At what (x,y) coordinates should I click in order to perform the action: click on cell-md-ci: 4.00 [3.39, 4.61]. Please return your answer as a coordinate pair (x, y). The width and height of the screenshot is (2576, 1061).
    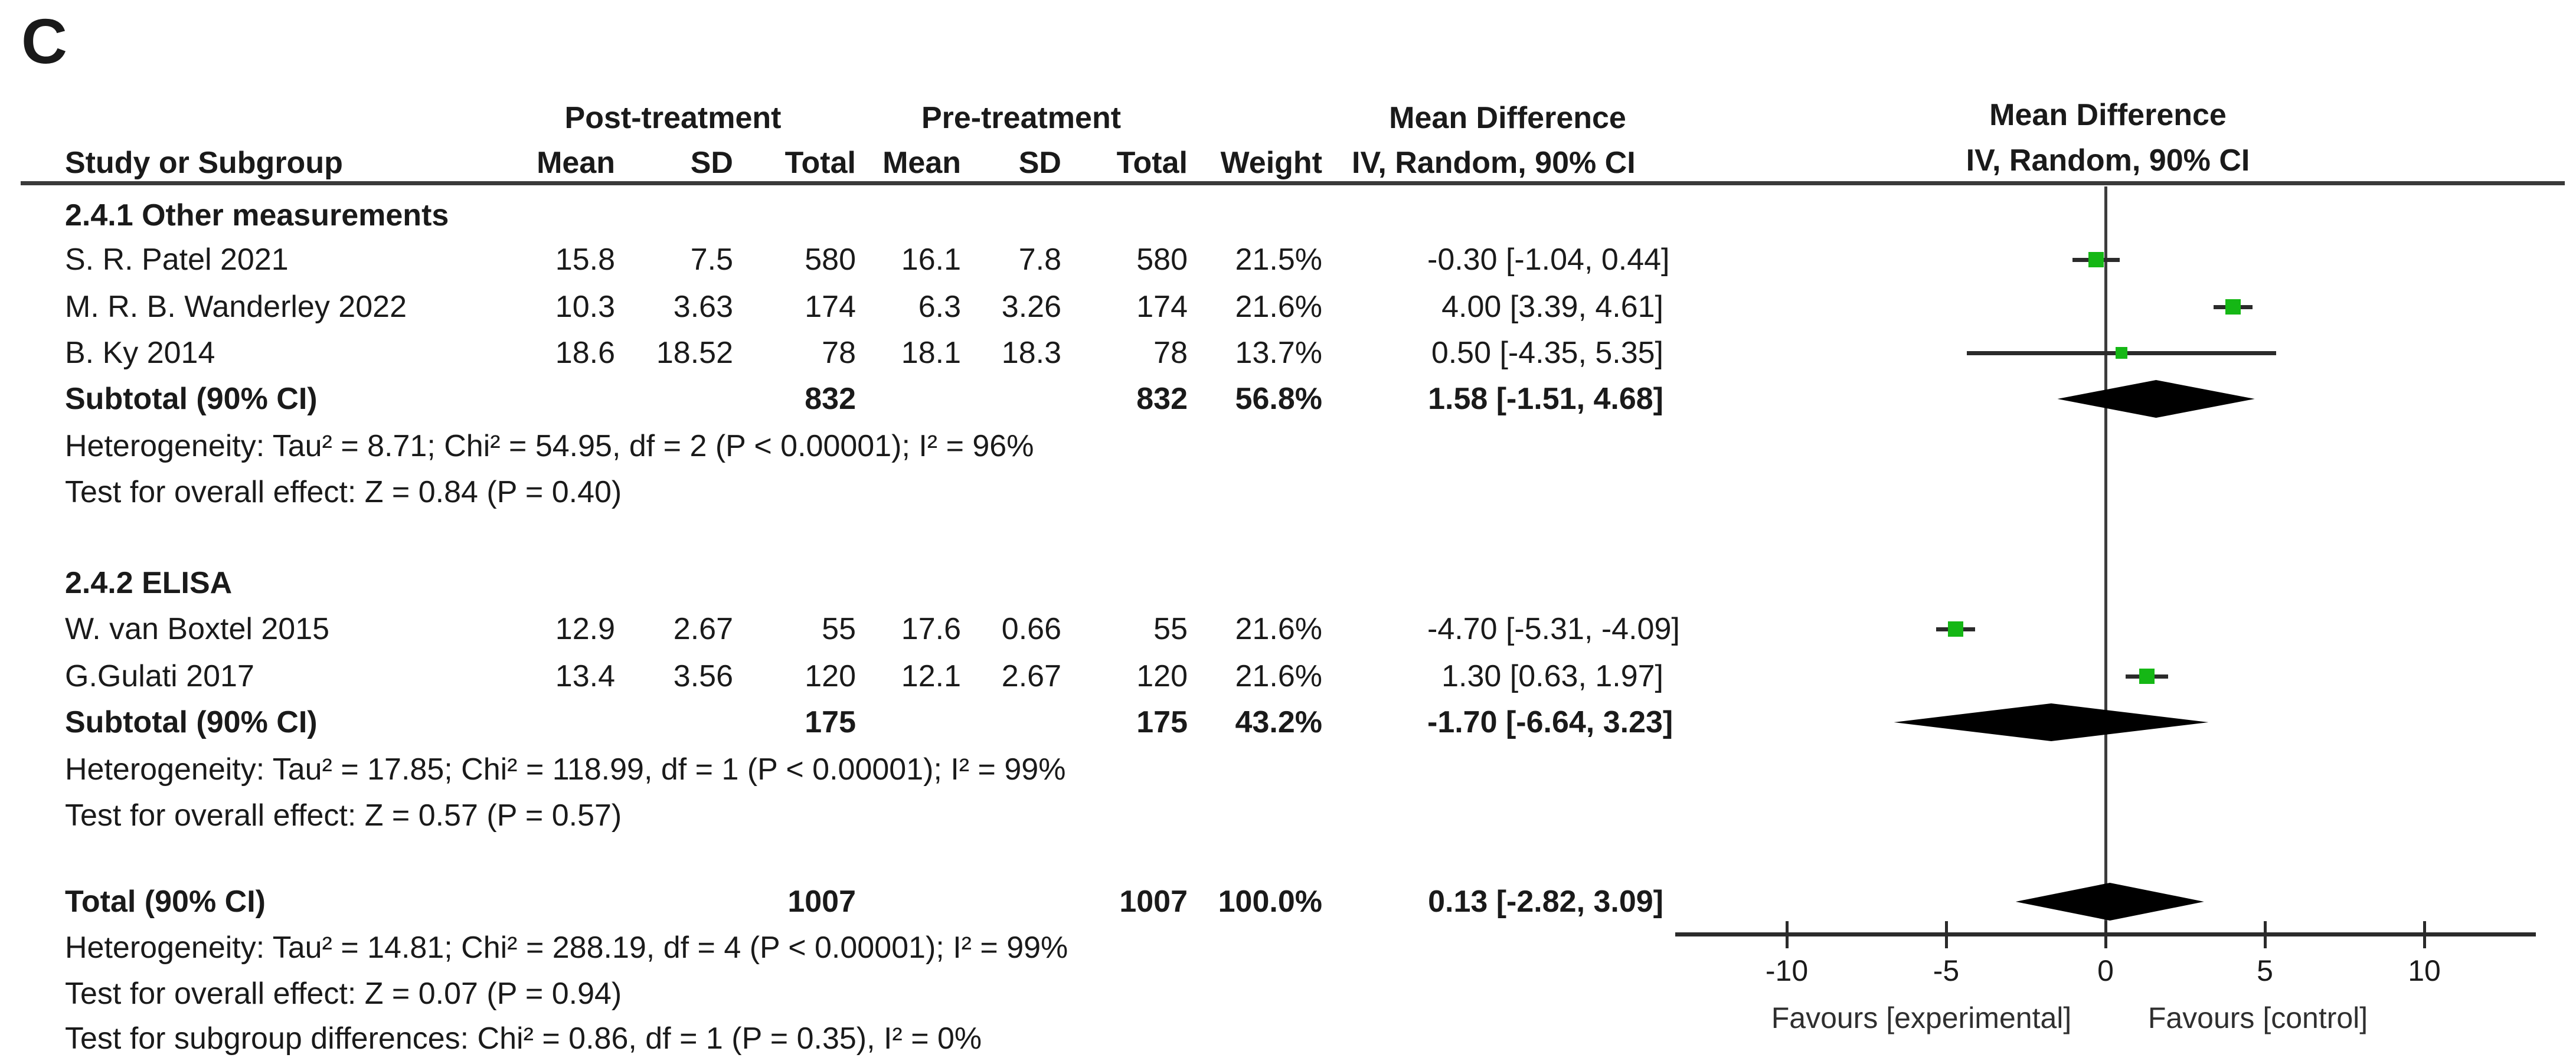
    Looking at the image, I should click on (1552, 307).